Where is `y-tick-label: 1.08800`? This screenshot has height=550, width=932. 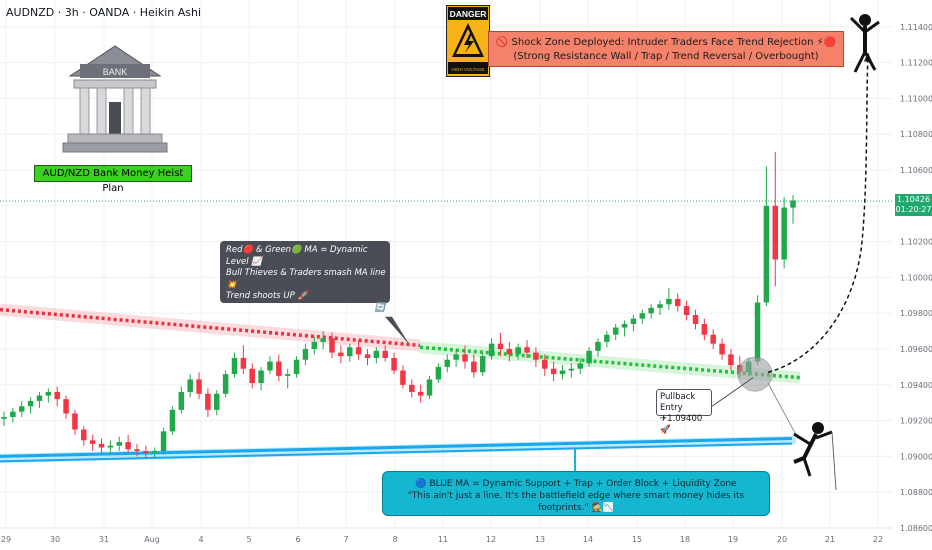 y-tick-label: 1.08800 is located at coordinates (916, 492).